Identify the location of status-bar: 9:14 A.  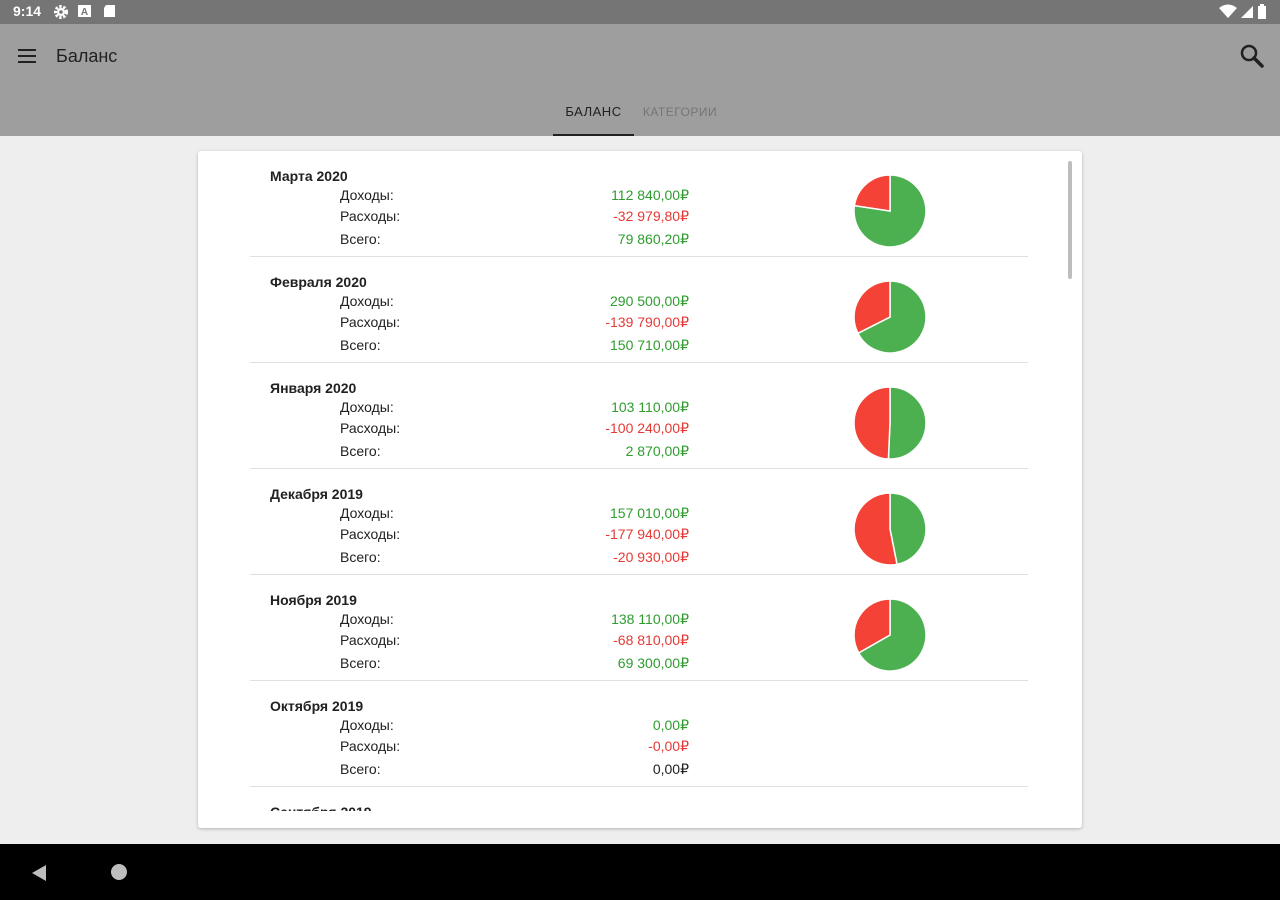
(640, 12).